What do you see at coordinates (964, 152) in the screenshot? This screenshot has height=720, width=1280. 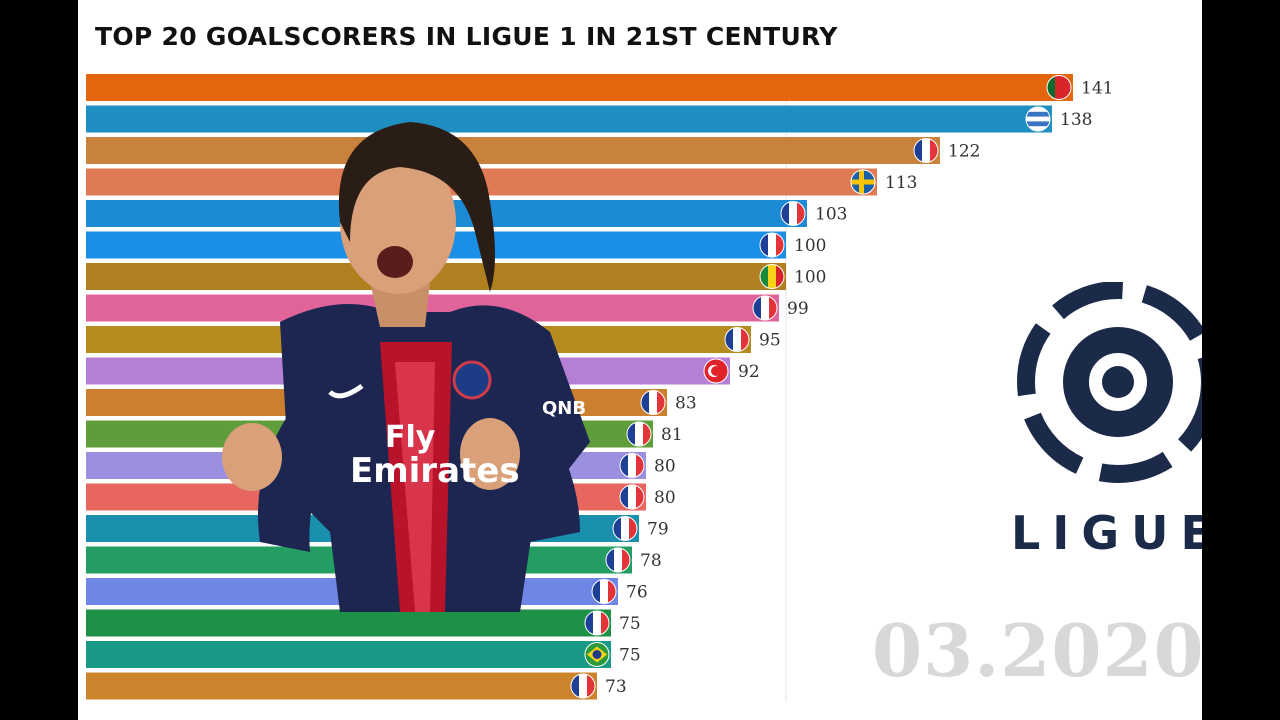 I see `bar-value-label: 122` at bounding box center [964, 152].